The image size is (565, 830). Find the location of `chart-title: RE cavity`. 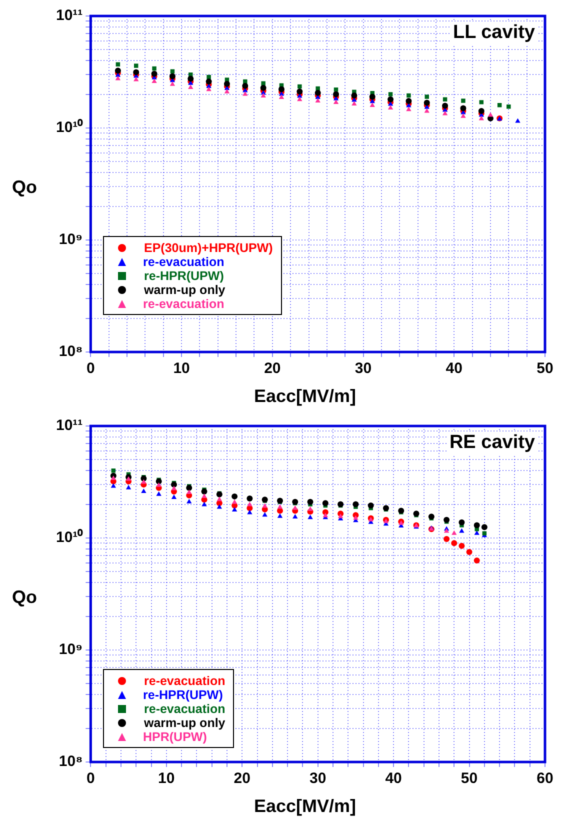

chart-title: RE cavity is located at coordinates (492, 443).